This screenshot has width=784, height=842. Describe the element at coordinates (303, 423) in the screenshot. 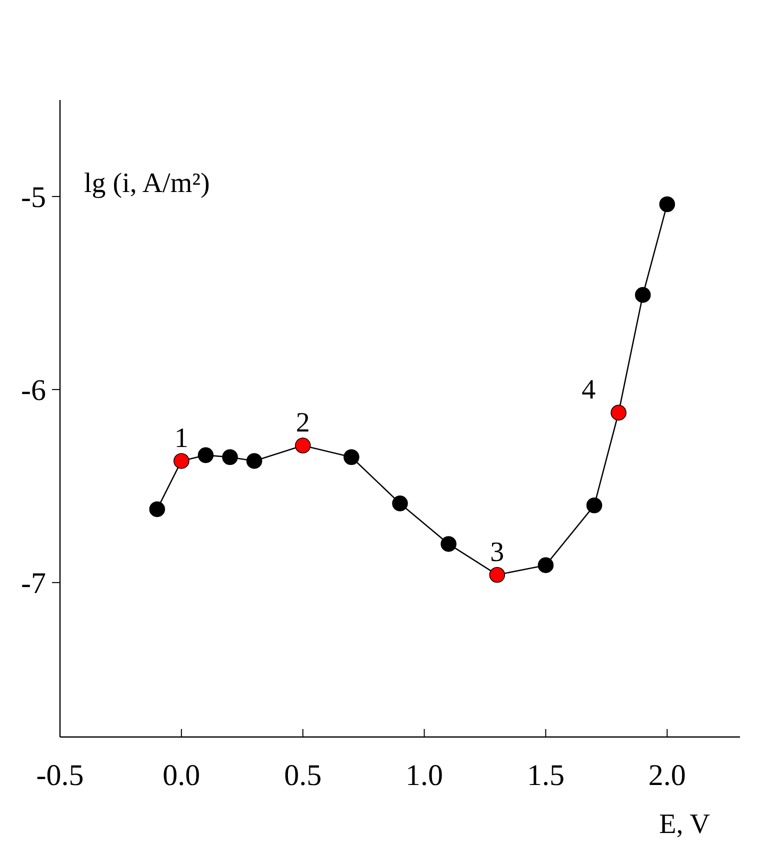

I see `annotation: 2` at that location.